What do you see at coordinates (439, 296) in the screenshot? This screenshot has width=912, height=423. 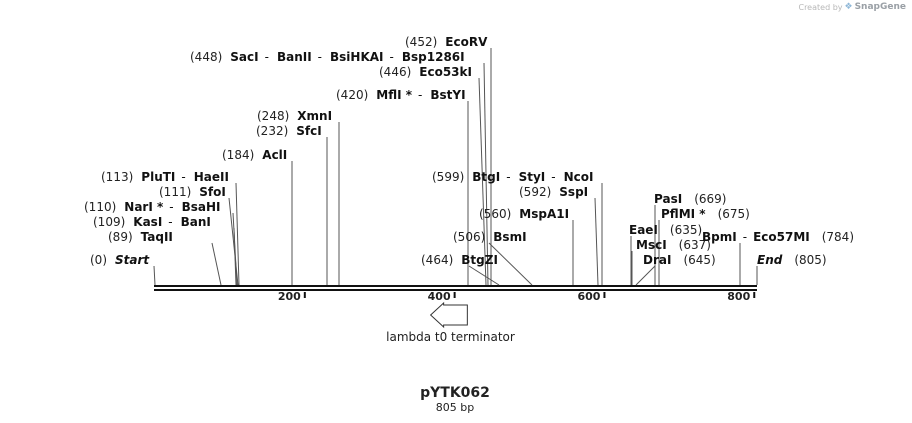 I see `scale-tick-label: 400` at bounding box center [439, 296].